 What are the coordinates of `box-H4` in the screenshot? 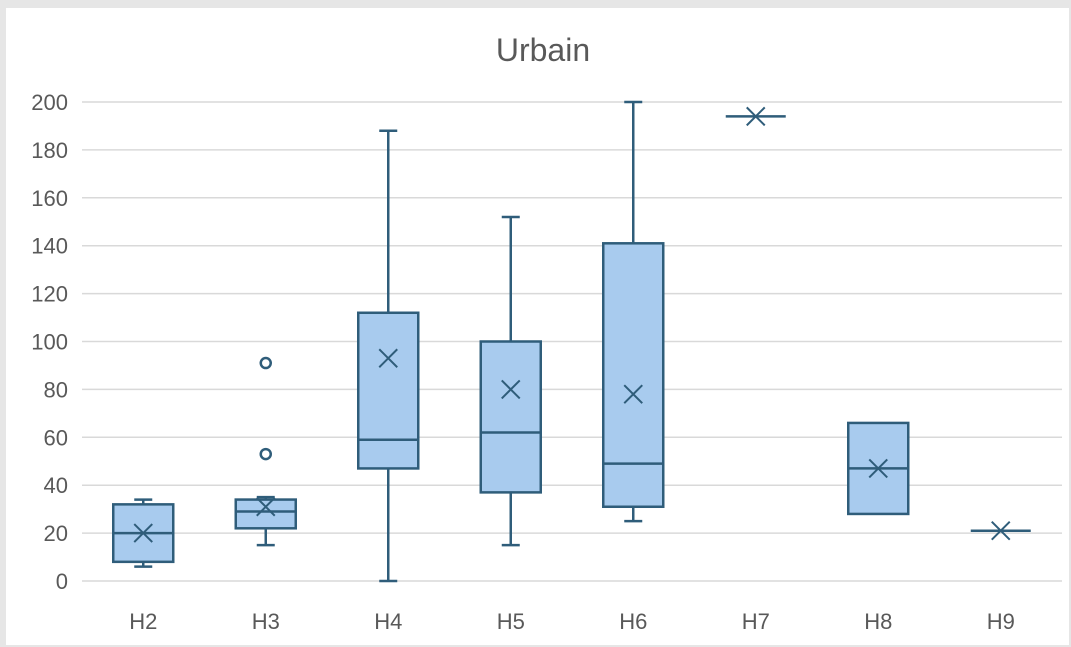 It's located at (388, 356).